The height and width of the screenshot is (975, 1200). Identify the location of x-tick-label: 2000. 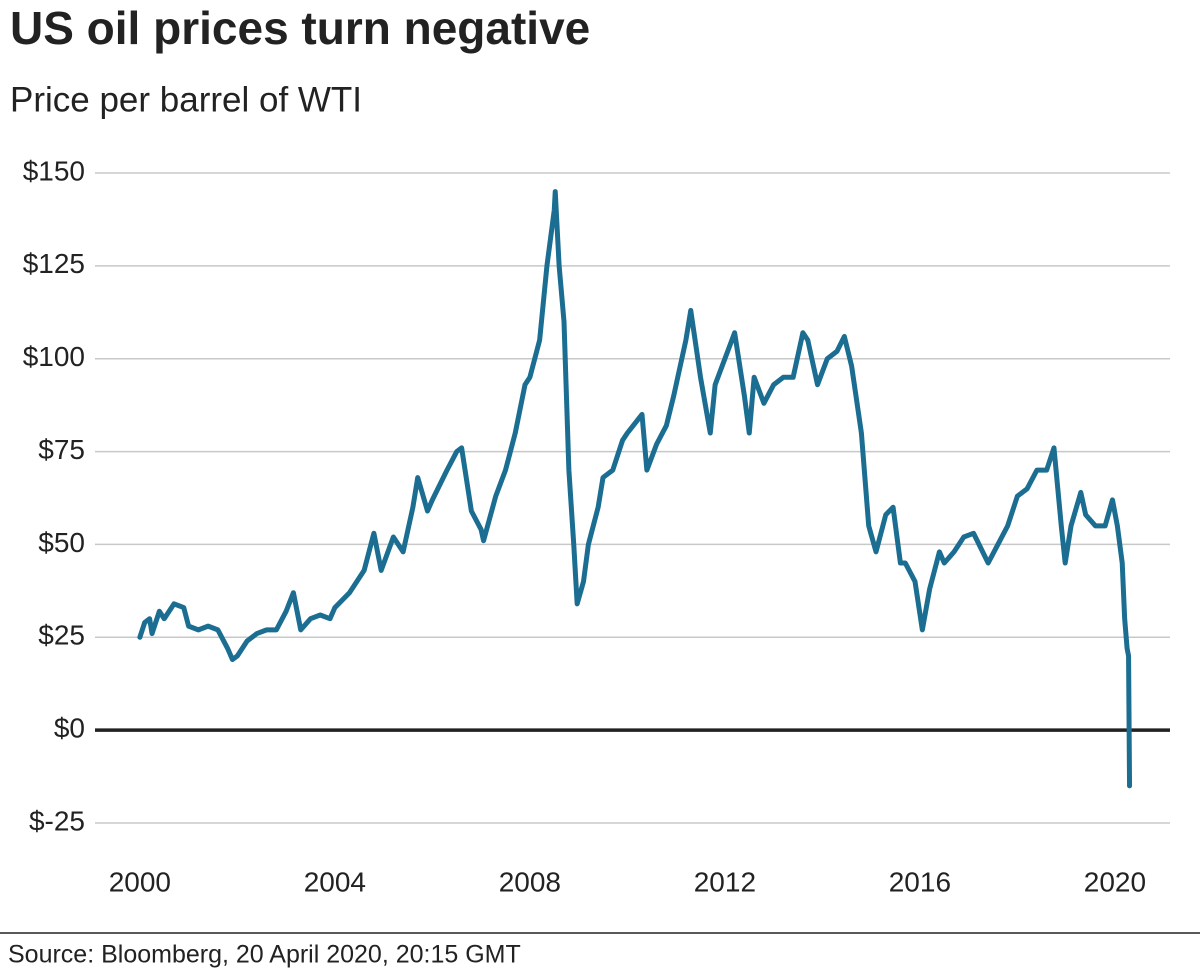
(140, 881).